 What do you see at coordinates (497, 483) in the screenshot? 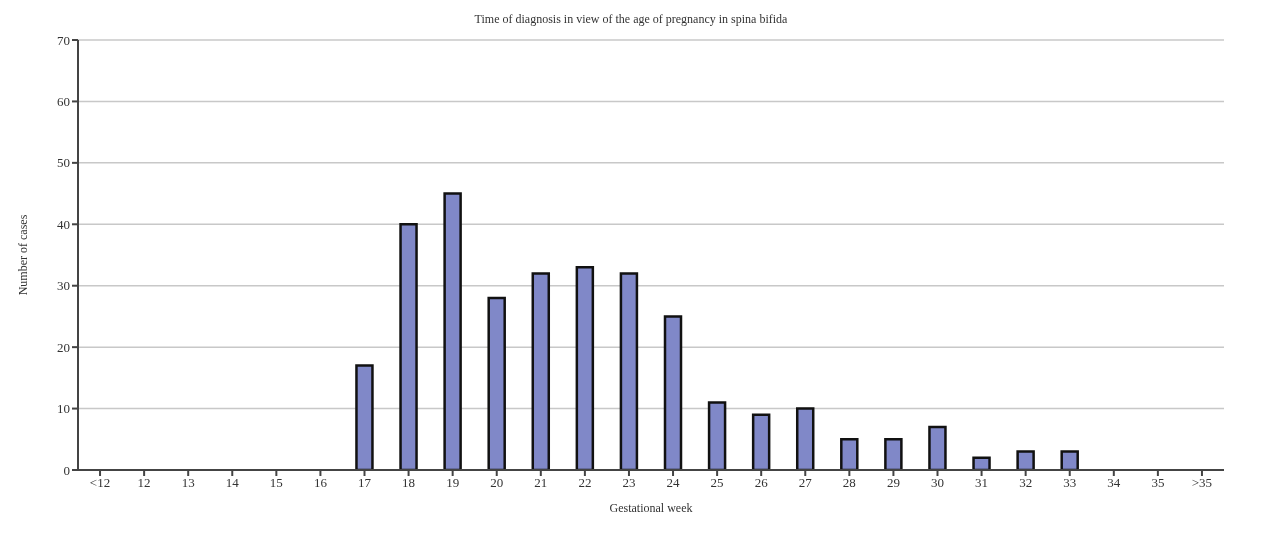
I see `x-tick-label: 20` at bounding box center [497, 483].